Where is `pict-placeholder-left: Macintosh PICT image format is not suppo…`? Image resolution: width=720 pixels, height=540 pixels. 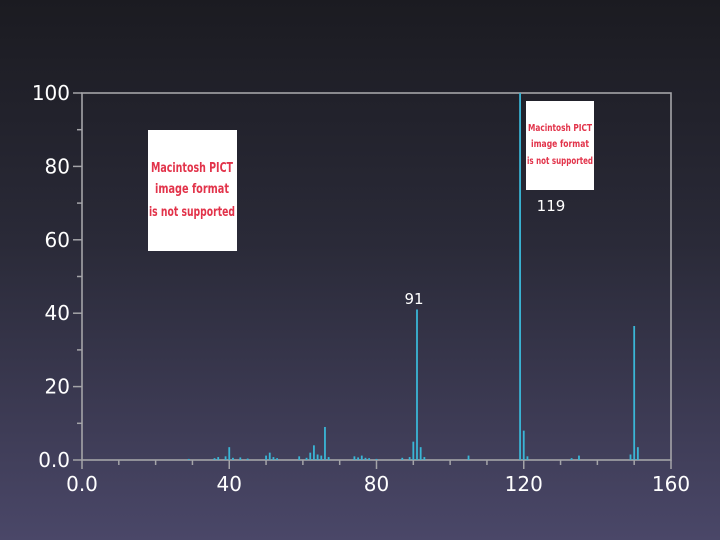 pict-placeholder-left: Macintosh PICT image format is not suppo… is located at coordinates (192, 190).